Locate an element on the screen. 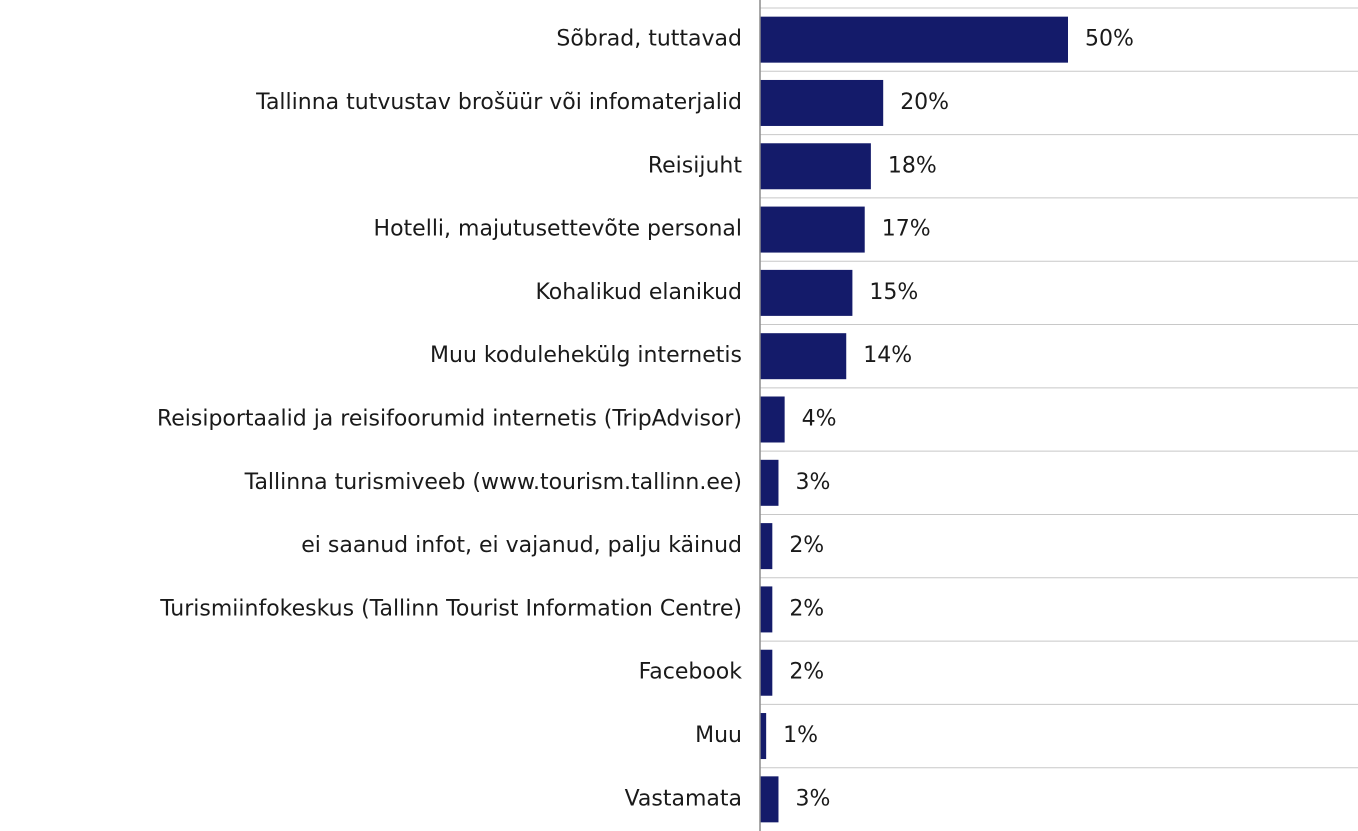 The image size is (1358, 831). value-label: 50% is located at coordinates (1109, 39).